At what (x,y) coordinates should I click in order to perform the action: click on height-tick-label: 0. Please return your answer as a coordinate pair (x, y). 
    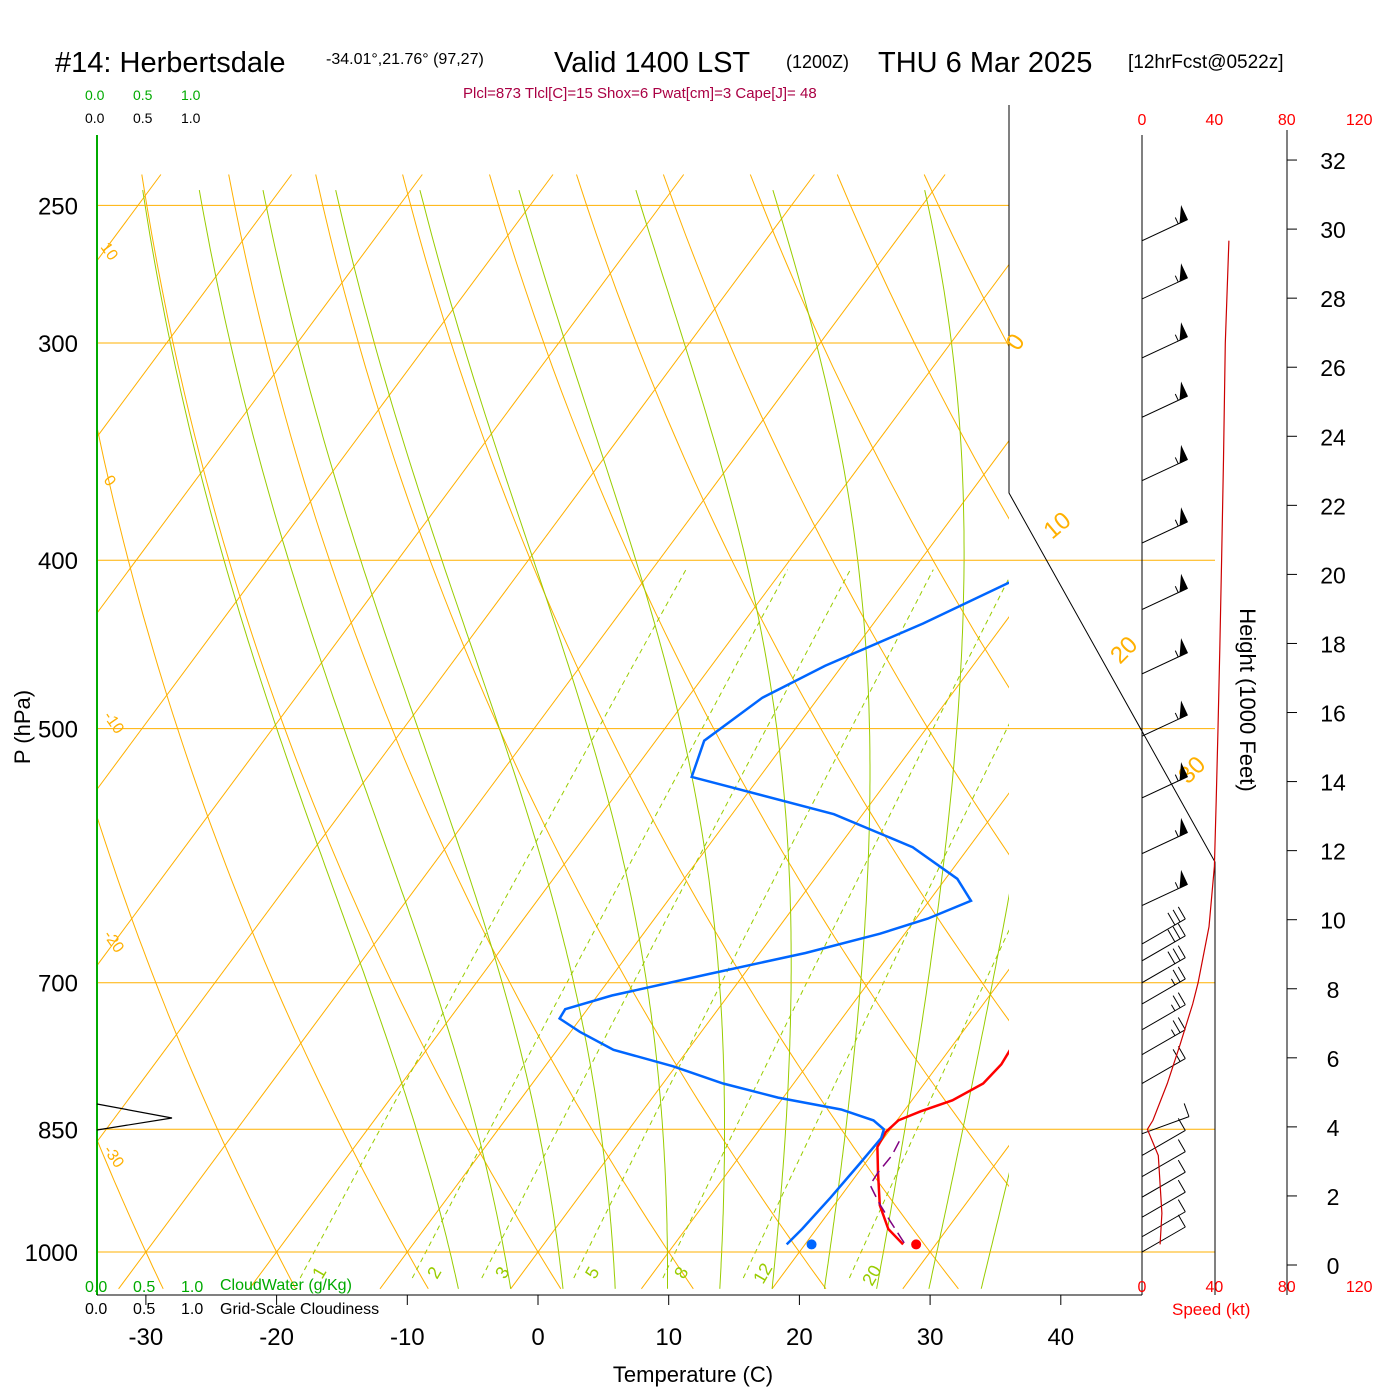
    Looking at the image, I should click on (1333, 1266).